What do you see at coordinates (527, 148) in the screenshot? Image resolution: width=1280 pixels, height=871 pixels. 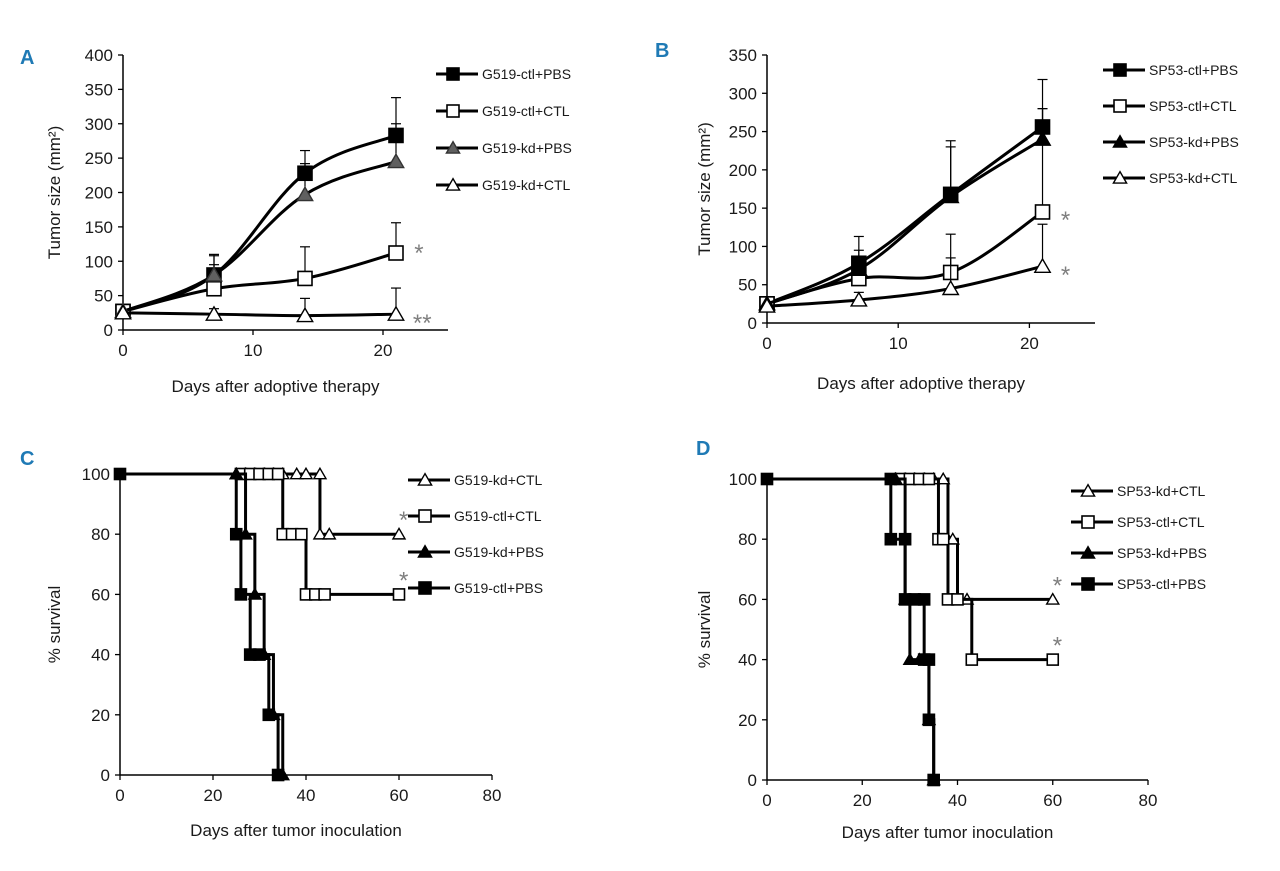 I see `legend-label: G519-kd+PBS` at bounding box center [527, 148].